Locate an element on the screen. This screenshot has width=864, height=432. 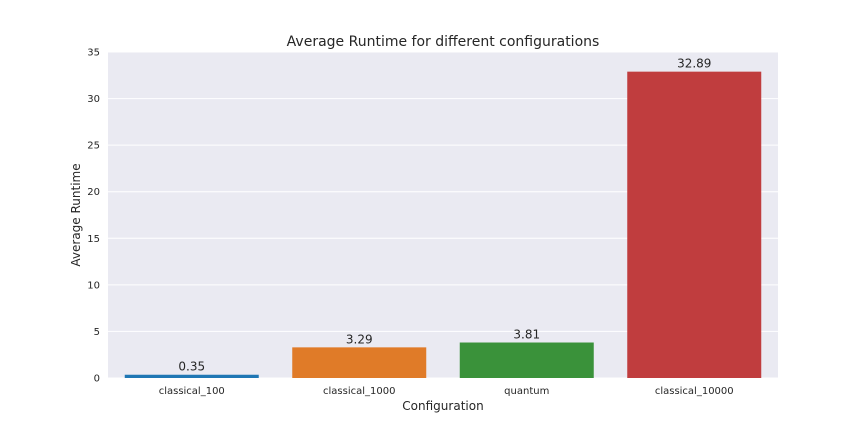
data-label: 32.89 is located at coordinates (694, 64).